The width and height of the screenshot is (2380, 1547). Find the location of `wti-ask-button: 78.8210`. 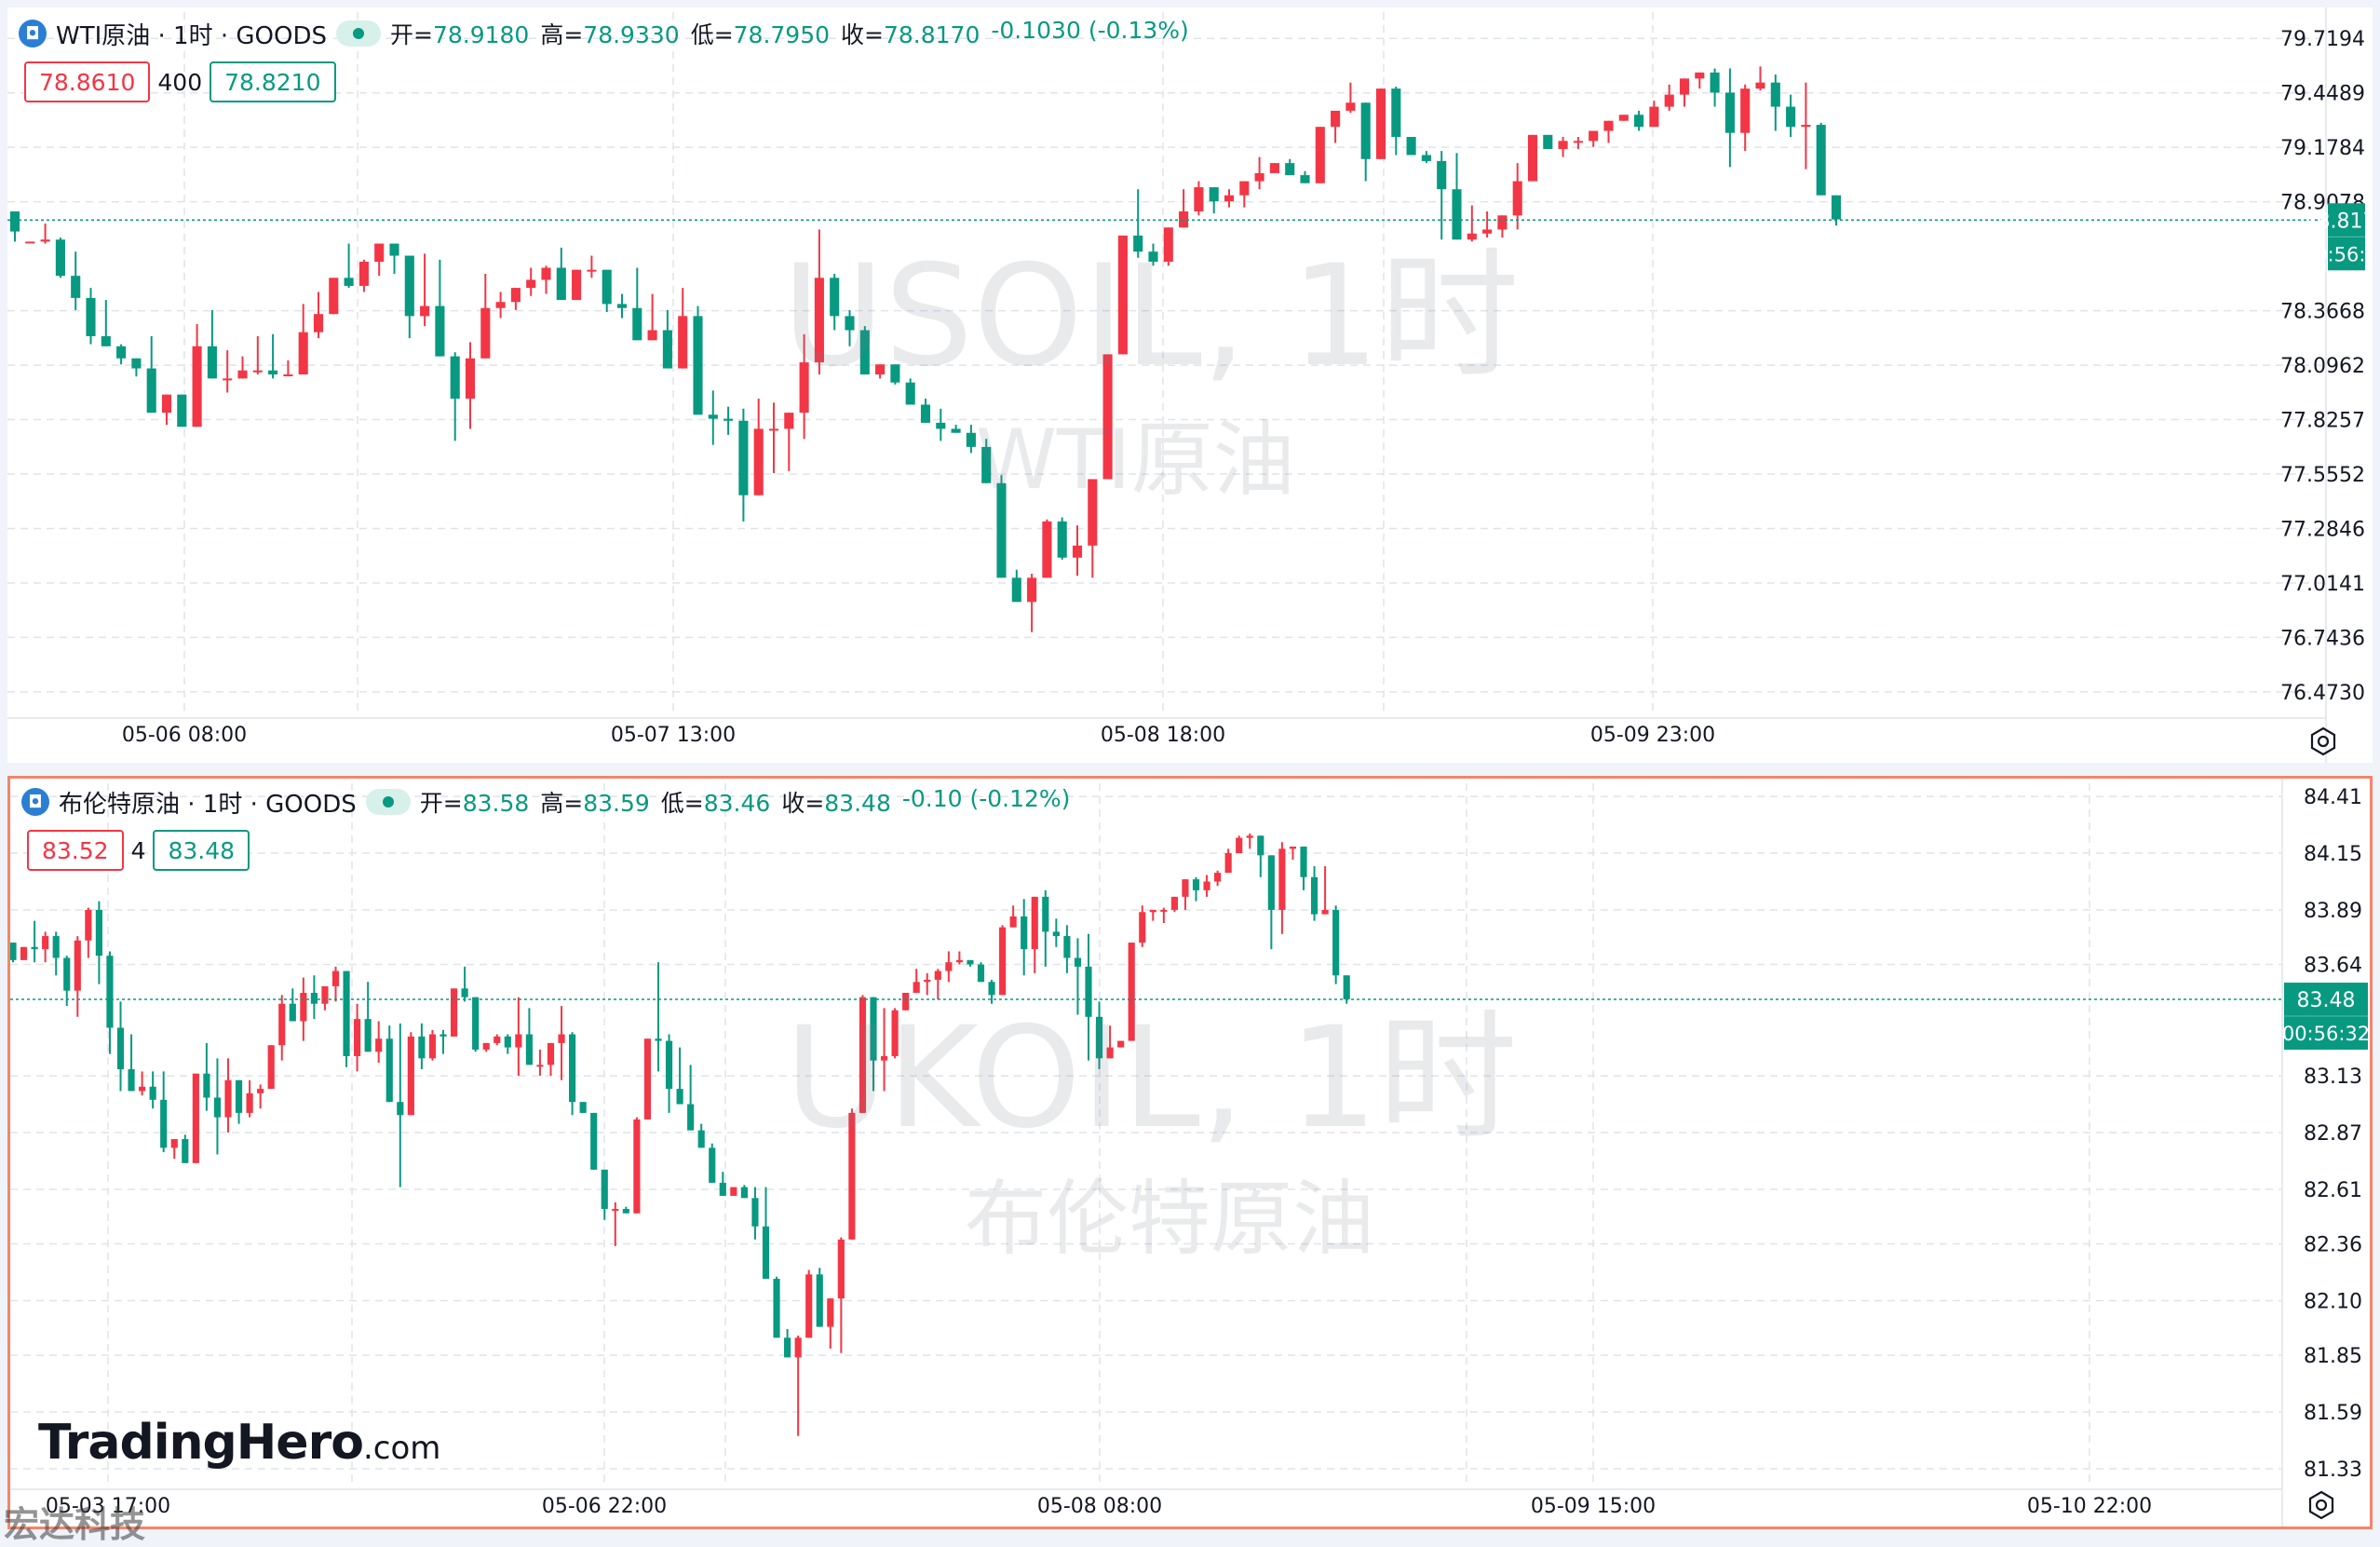

wti-ask-button: 78.8210 is located at coordinates (273, 81).